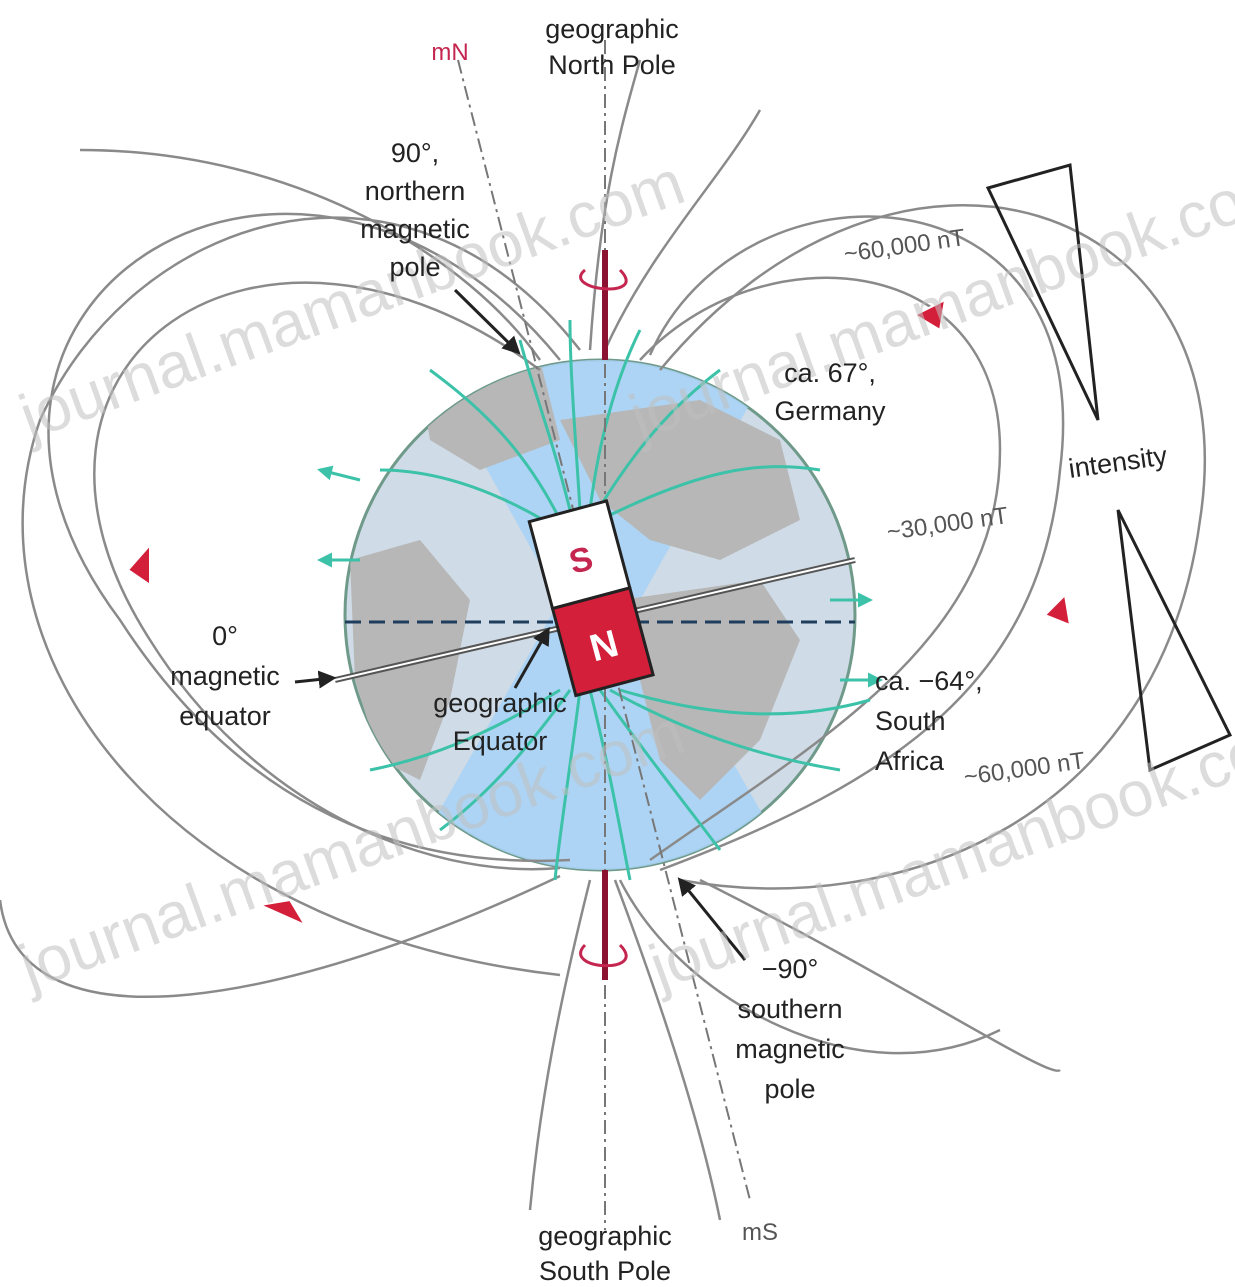 The width and height of the screenshot is (1235, 1287). Describe the element at coordinates (225, 636) in the screenshot. I see `label-mag-eq-1: 0°` at that location.